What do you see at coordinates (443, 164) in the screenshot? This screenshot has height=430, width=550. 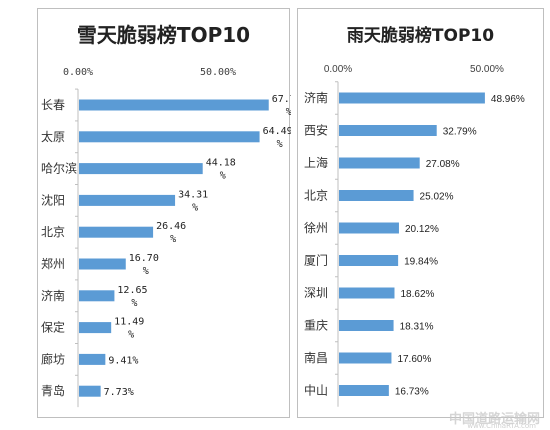 I see `rain-data-label: 27.08%` at bounding box center [443, 164].